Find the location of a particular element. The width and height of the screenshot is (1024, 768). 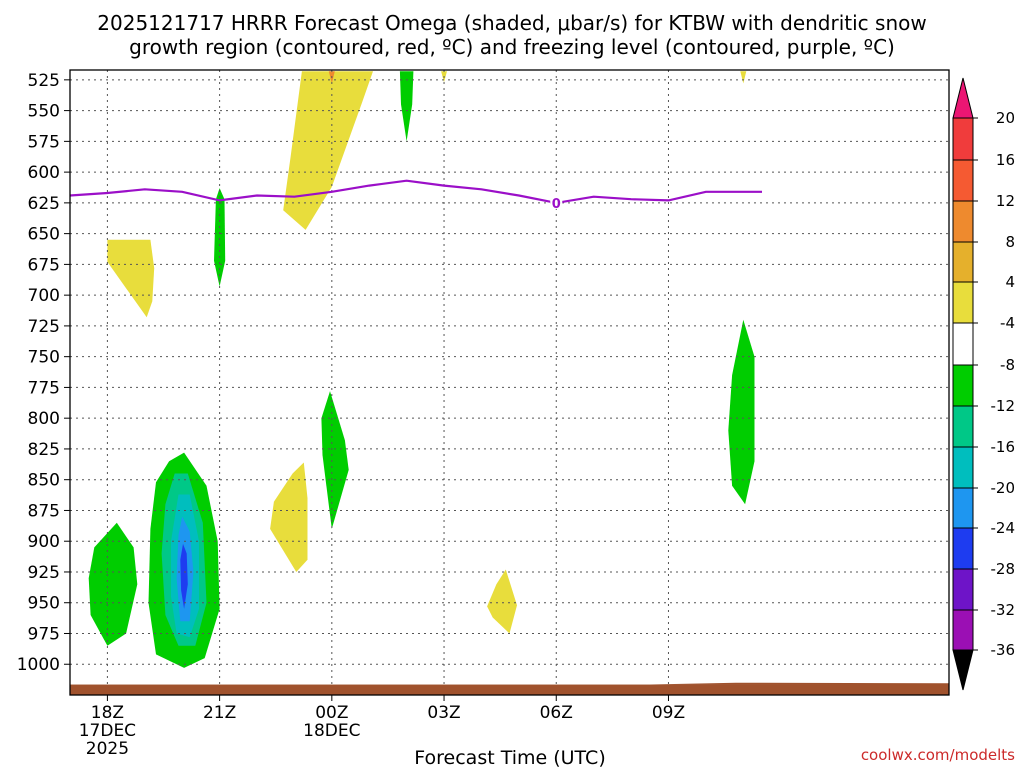

y-tick-label-950: 950 is located at coordinates (44, 604).